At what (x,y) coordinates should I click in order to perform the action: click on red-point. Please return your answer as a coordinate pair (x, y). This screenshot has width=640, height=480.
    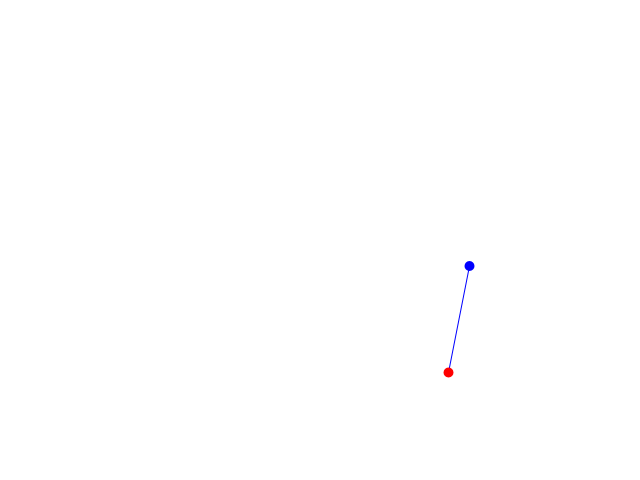
    Looking at the image, I should click on (448, 372).